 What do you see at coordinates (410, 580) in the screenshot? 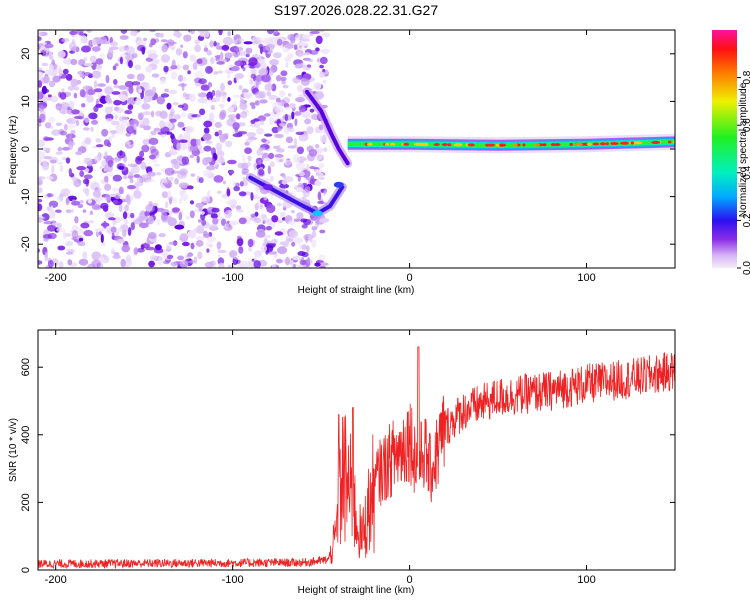
I see `x-tick-label: 0` at bounding box center [410, 580].